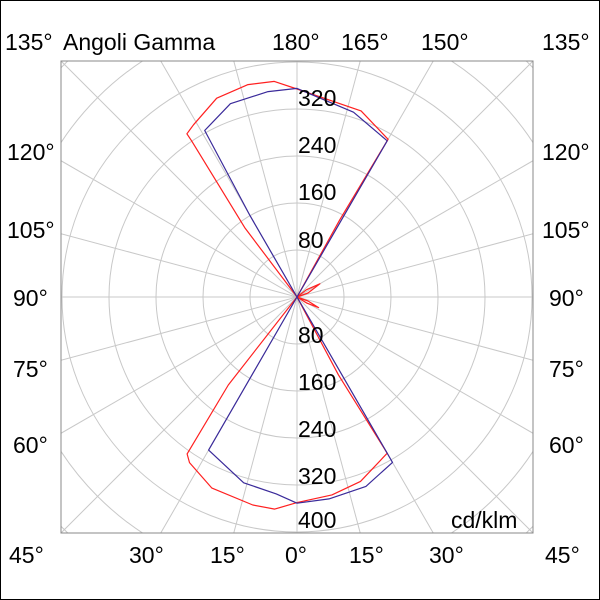 The width and height of the screenshot is (600, 600). I want to click on radial-label: 400, so click(317, 520).